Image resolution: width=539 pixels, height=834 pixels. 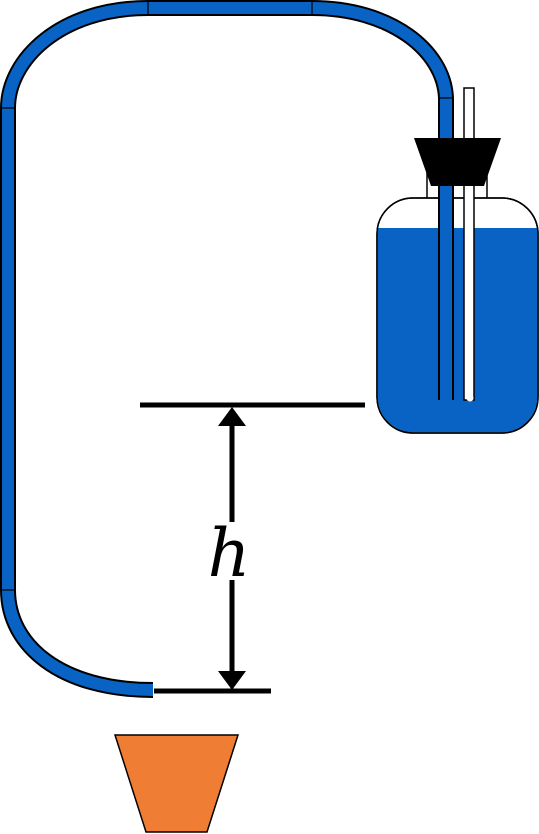 What do you see at coordinates (457, 330) in the screenshot?
I see `bottle-liquid` at bounding box center [457, 330].